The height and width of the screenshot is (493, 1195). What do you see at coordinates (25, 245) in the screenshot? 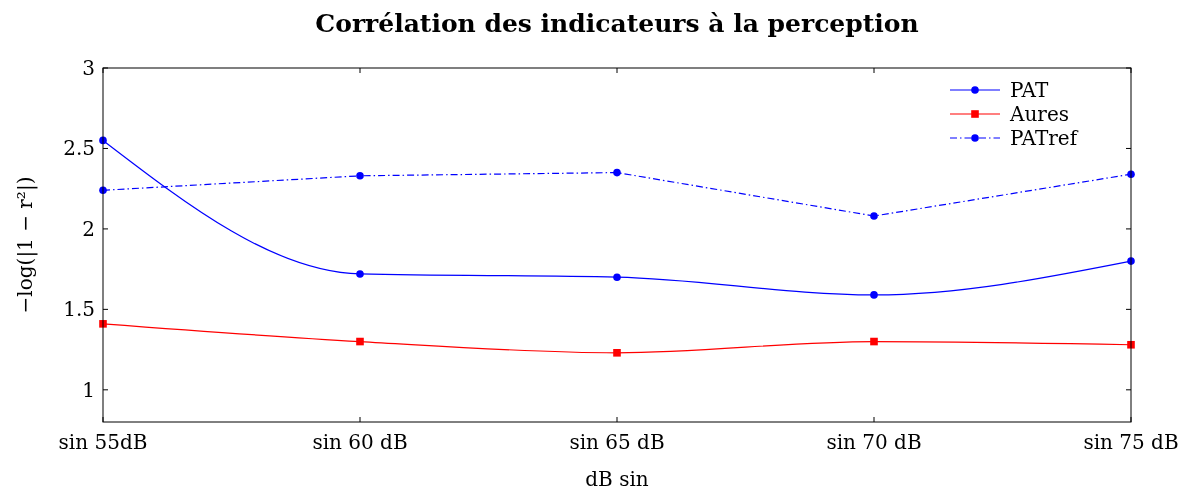
I see `y-axis-title: −log(|1 − r²|)` at bounding box center [25, 245].